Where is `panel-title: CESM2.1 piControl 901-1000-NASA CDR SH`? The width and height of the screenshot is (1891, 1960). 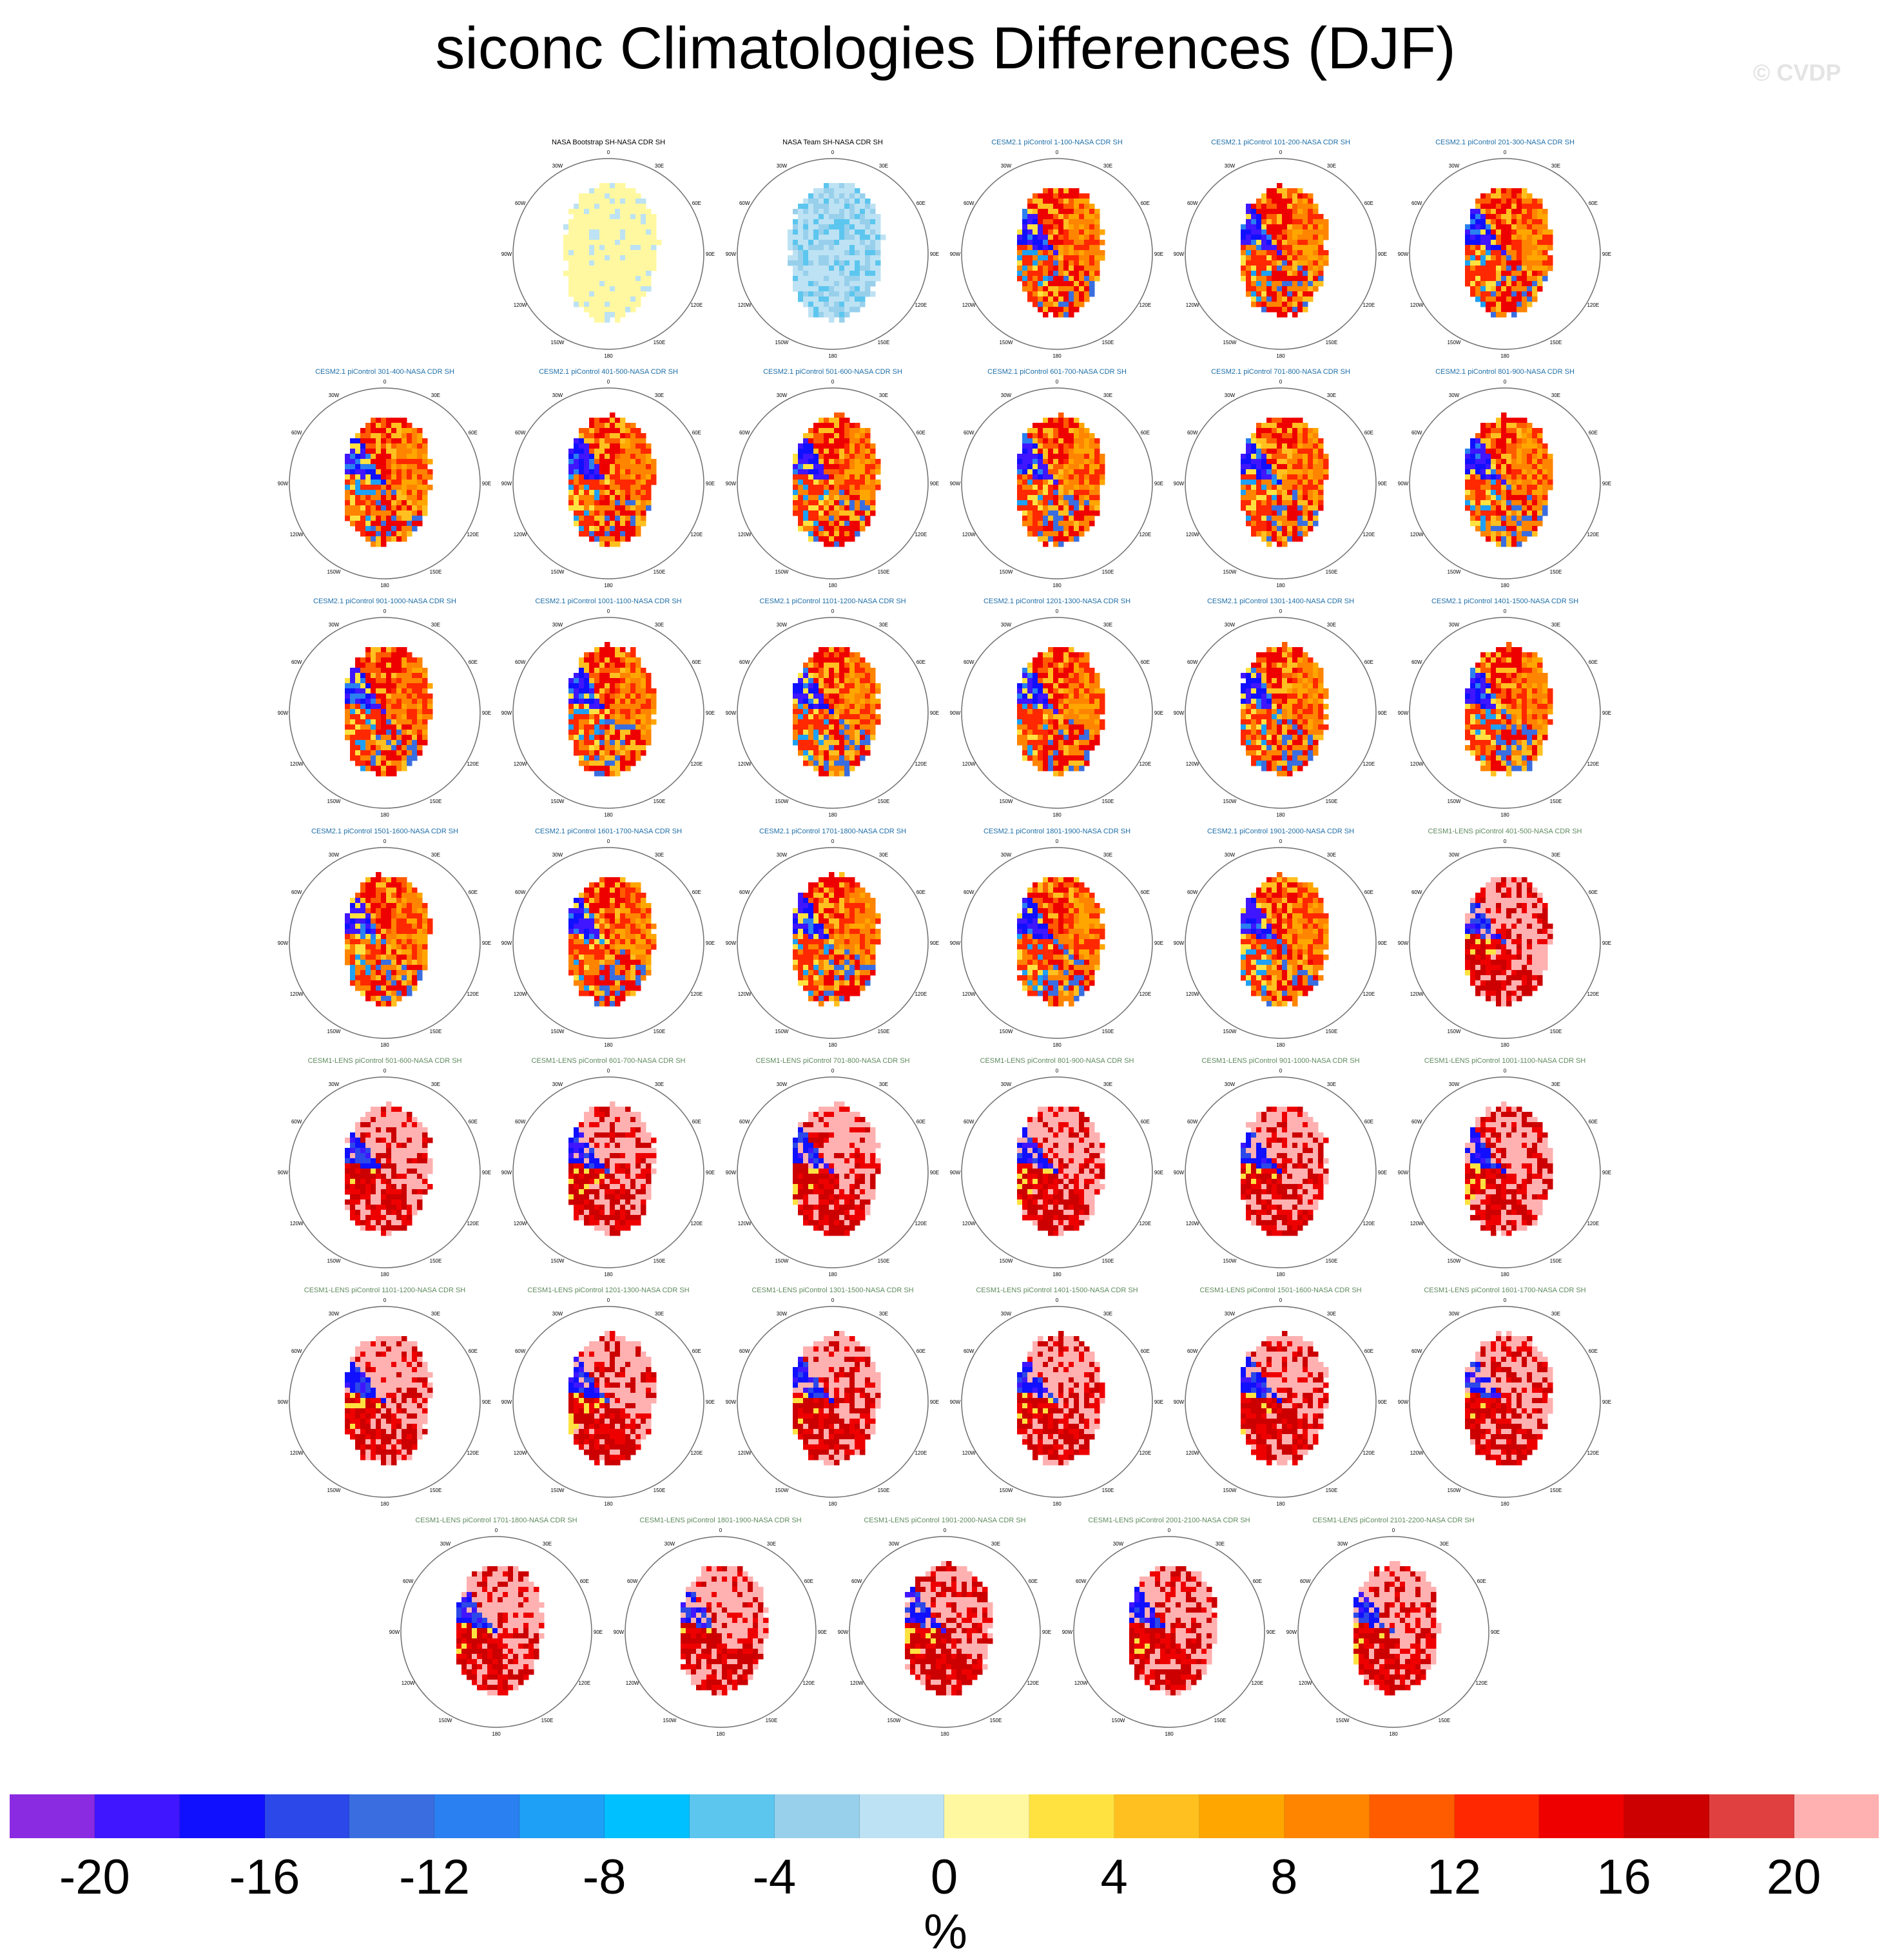
panel-title: CESM2.1 piControl 901-1000-NASA CDR SH is located at coordinates (384, 601).